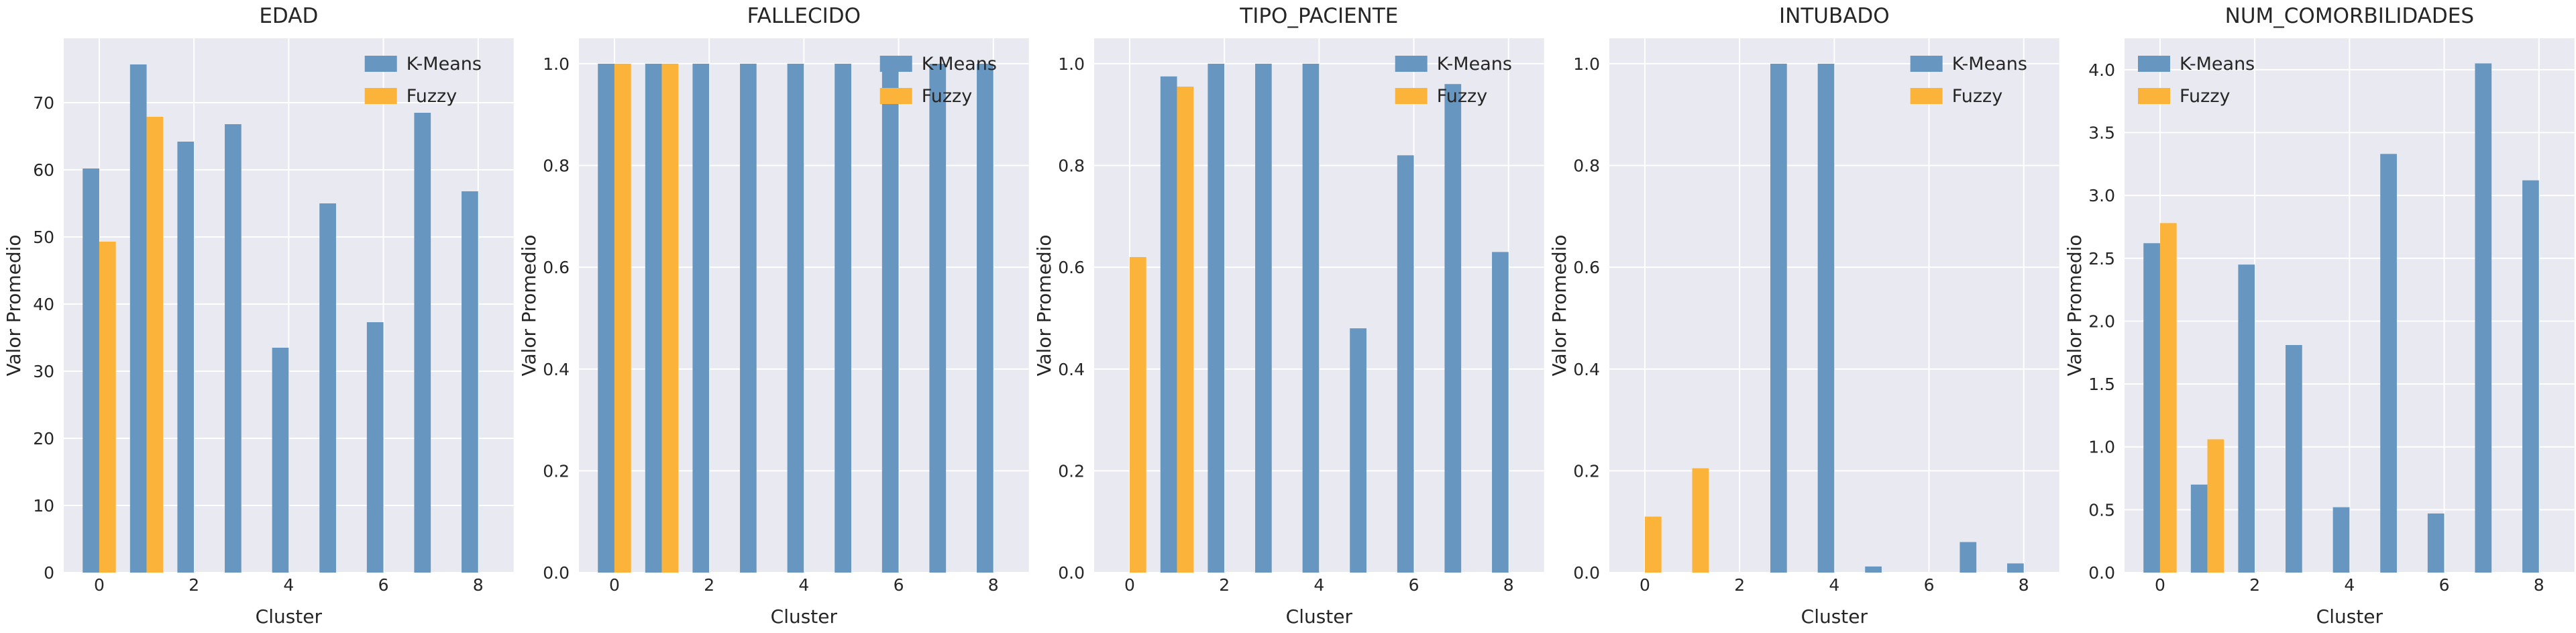 The width and height of the screenshot is (2576, 633). I want to click on chart-title: TIPO_PACIENTE, so click(1318, 16).